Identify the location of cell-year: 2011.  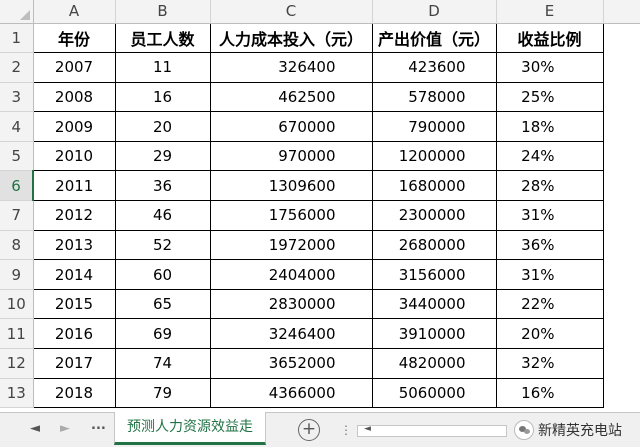
(74, 186).